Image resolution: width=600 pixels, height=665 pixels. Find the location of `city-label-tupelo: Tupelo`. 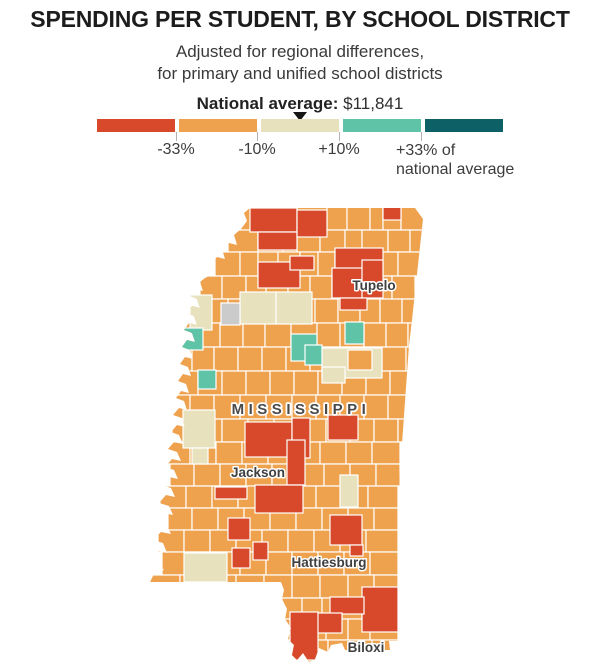

city-label-tupelo: Tupelo is located at coordinates (373, 285).